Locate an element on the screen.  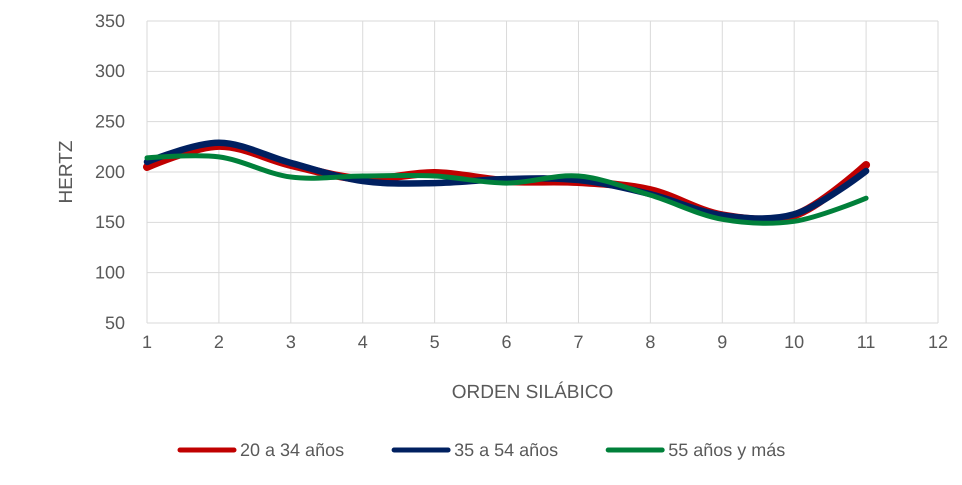
x-axis-title: ORDEN SILÁBICO is located at coordinates (533, 392).